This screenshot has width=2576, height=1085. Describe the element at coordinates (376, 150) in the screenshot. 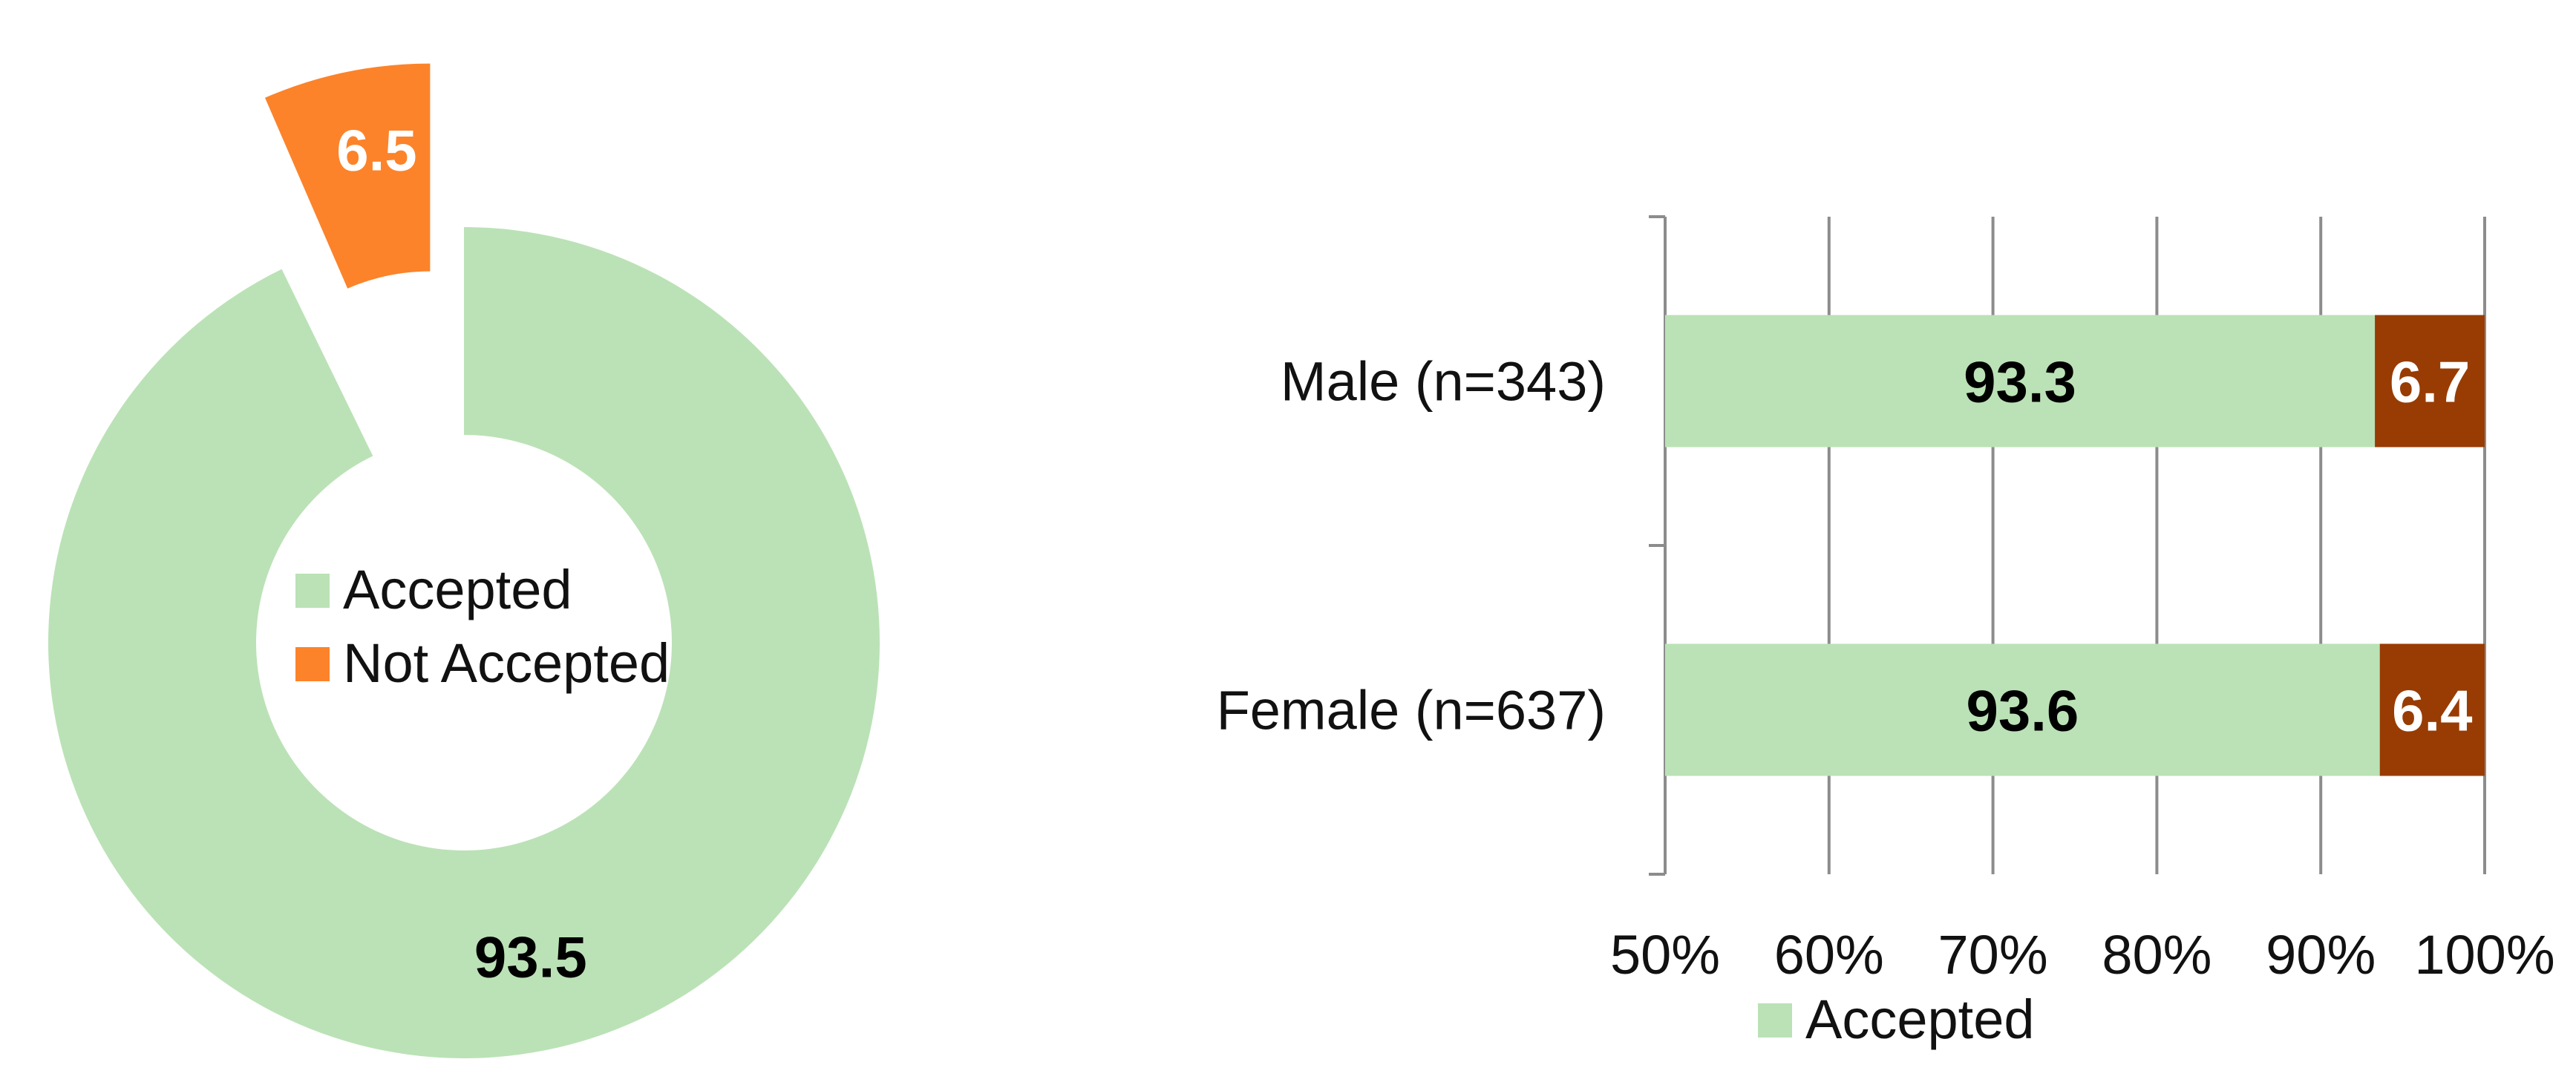

I see `donut-data-label-not-accepted: 6.5` at that location.